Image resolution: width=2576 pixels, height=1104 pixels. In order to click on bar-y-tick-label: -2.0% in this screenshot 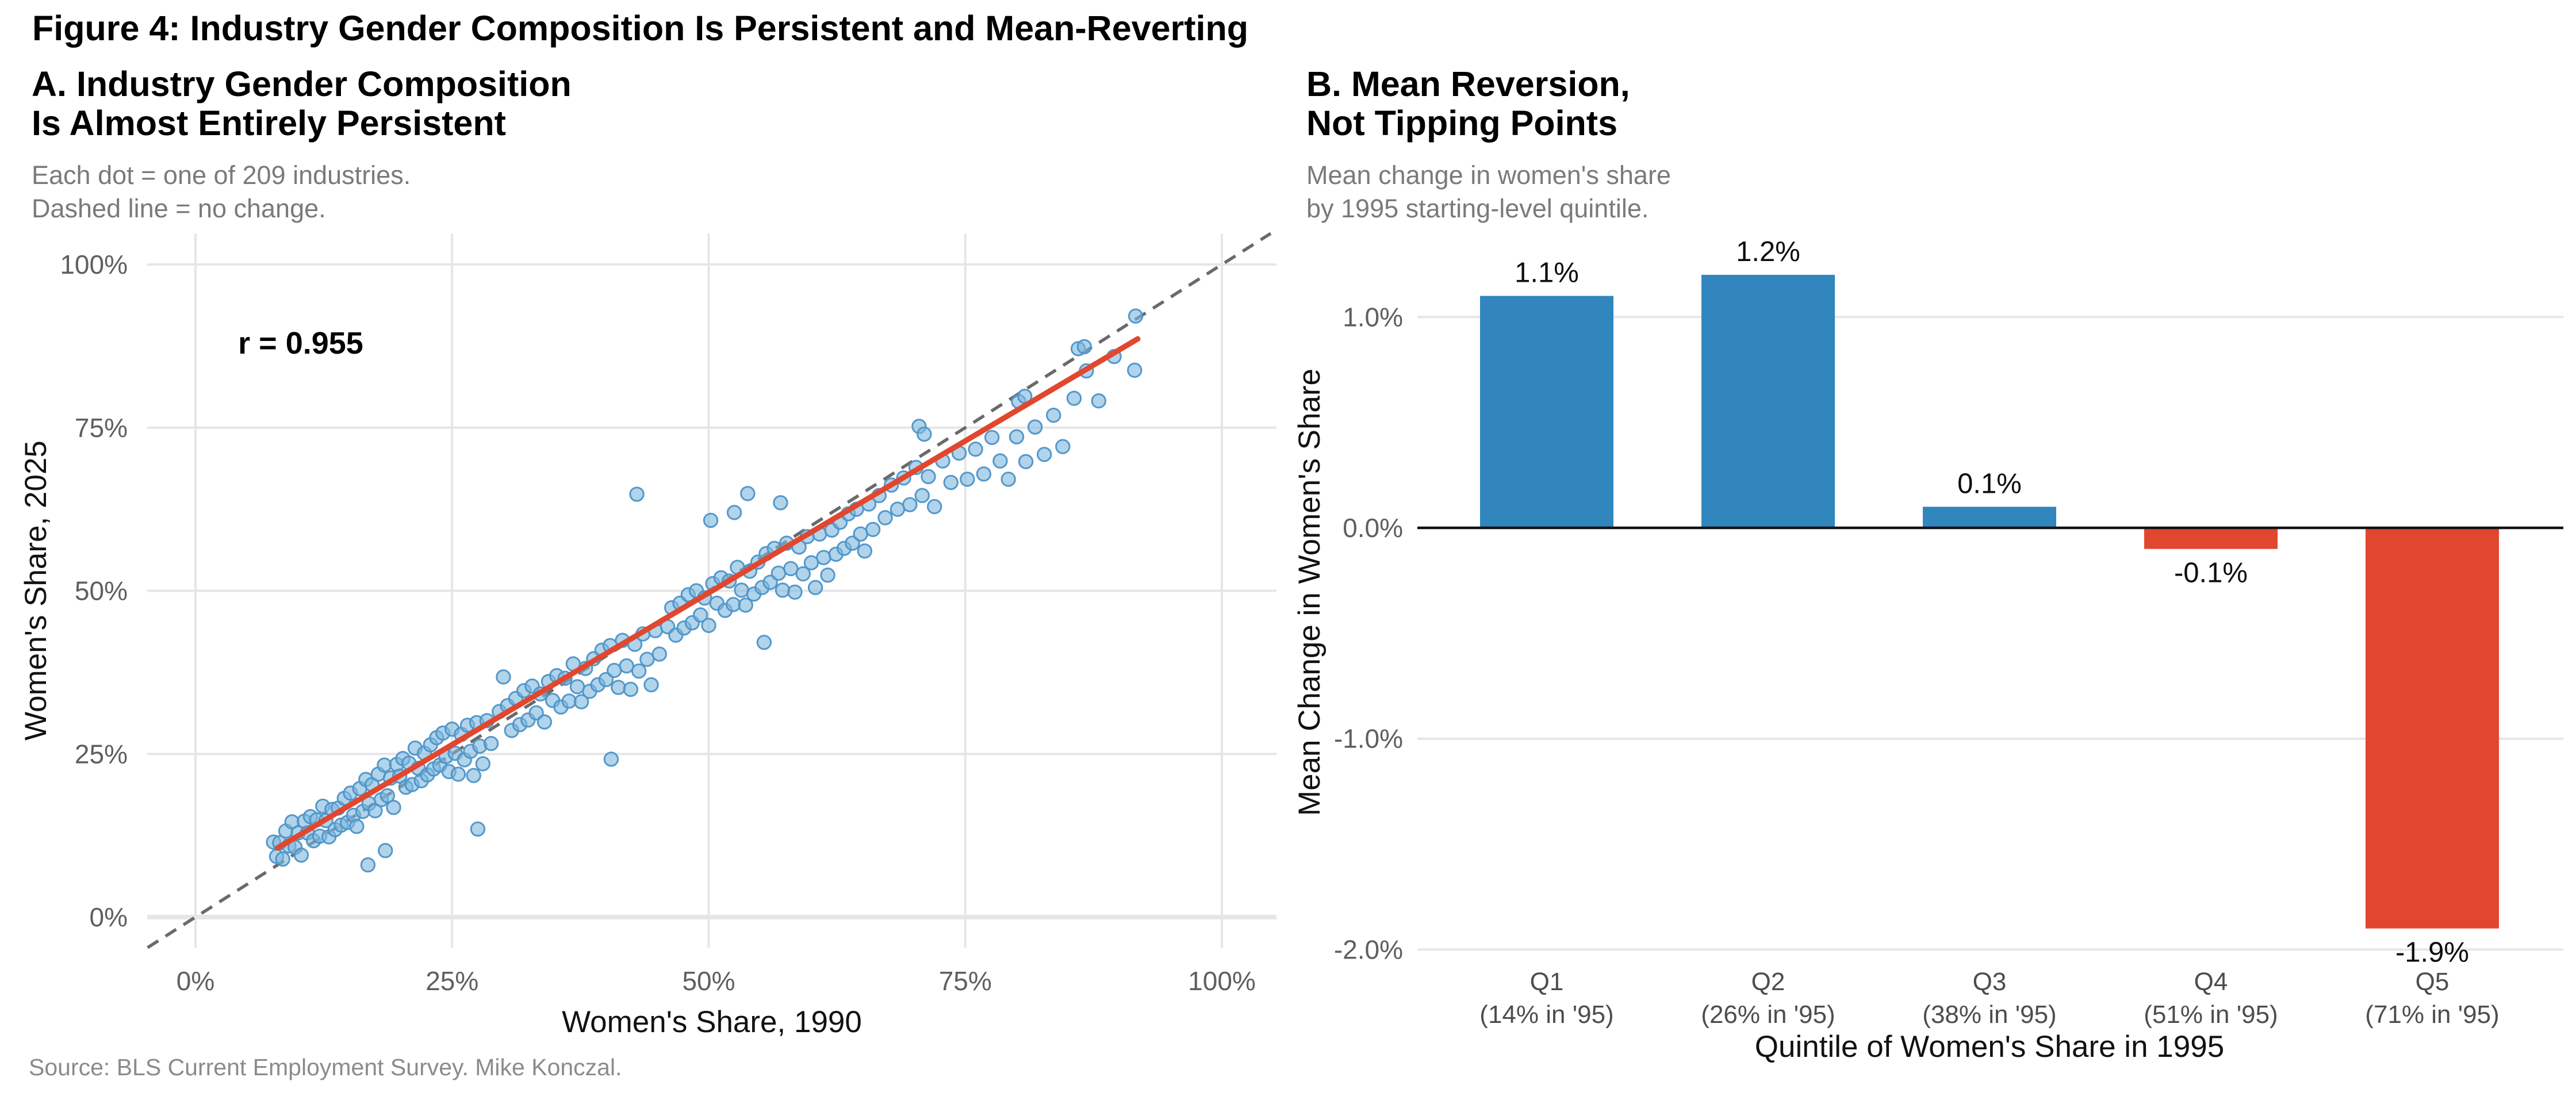, I will do `click(1368, 949)`.